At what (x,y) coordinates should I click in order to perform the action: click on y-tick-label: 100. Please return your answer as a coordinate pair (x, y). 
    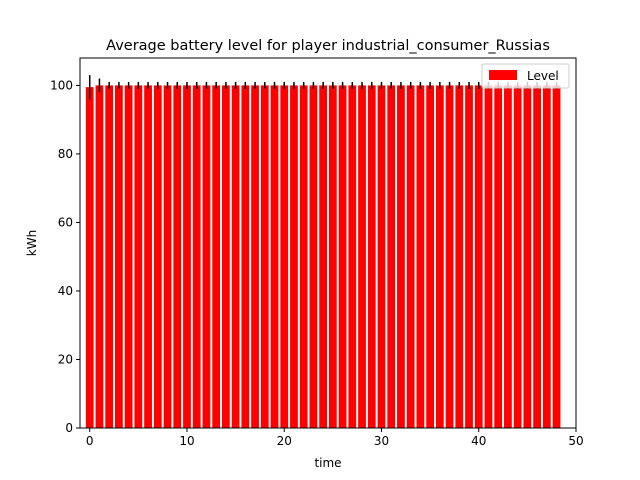
    Looking at the image, I should click on (61, 85).